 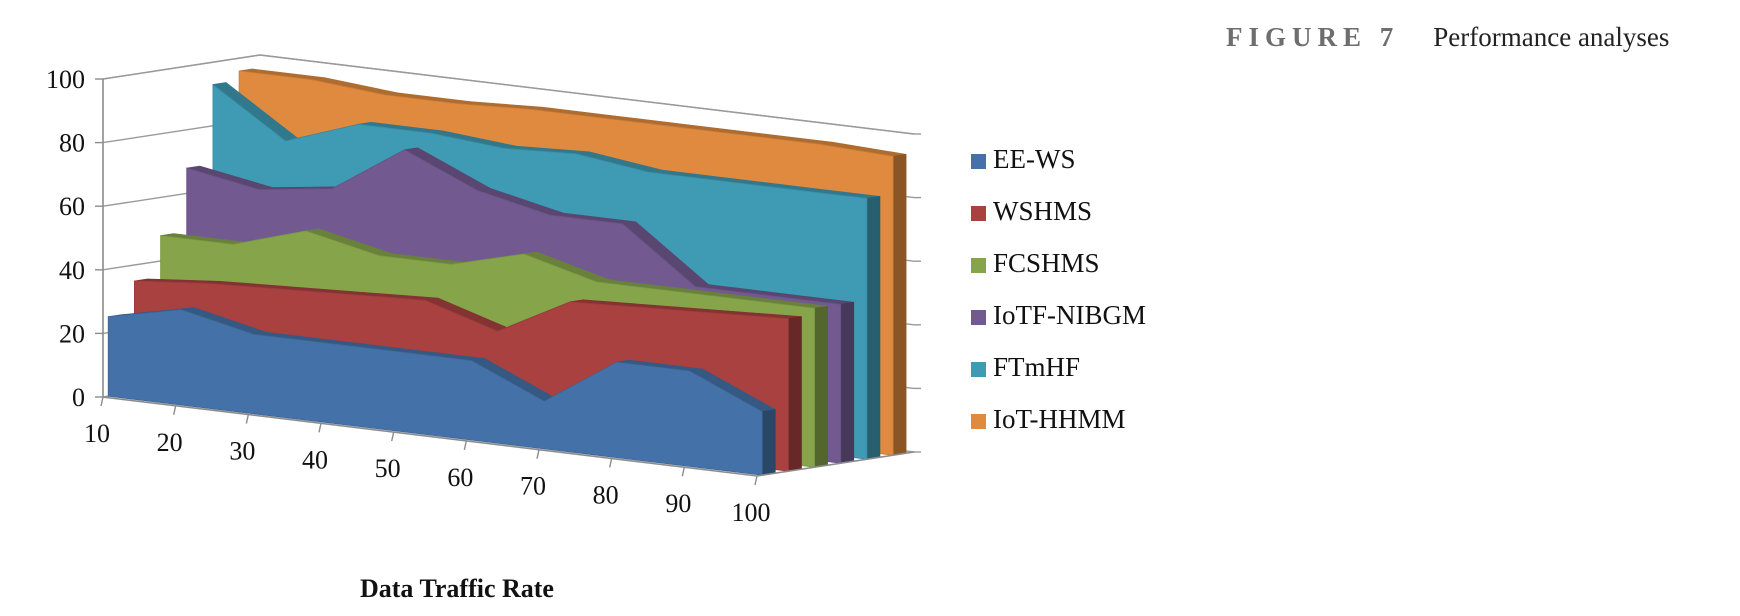 What do you see at coordinates (460, 477) in the screenshot?
I see `x-tick-label: 60` at bounding box center [460, 477].